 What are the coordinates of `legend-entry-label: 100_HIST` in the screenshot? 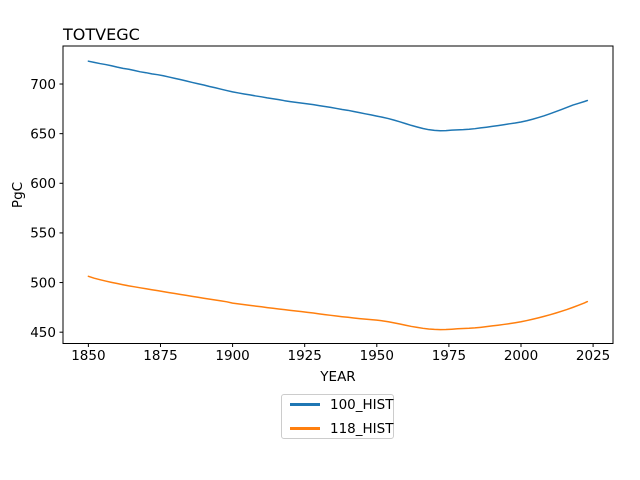 It's located at (362, 404).